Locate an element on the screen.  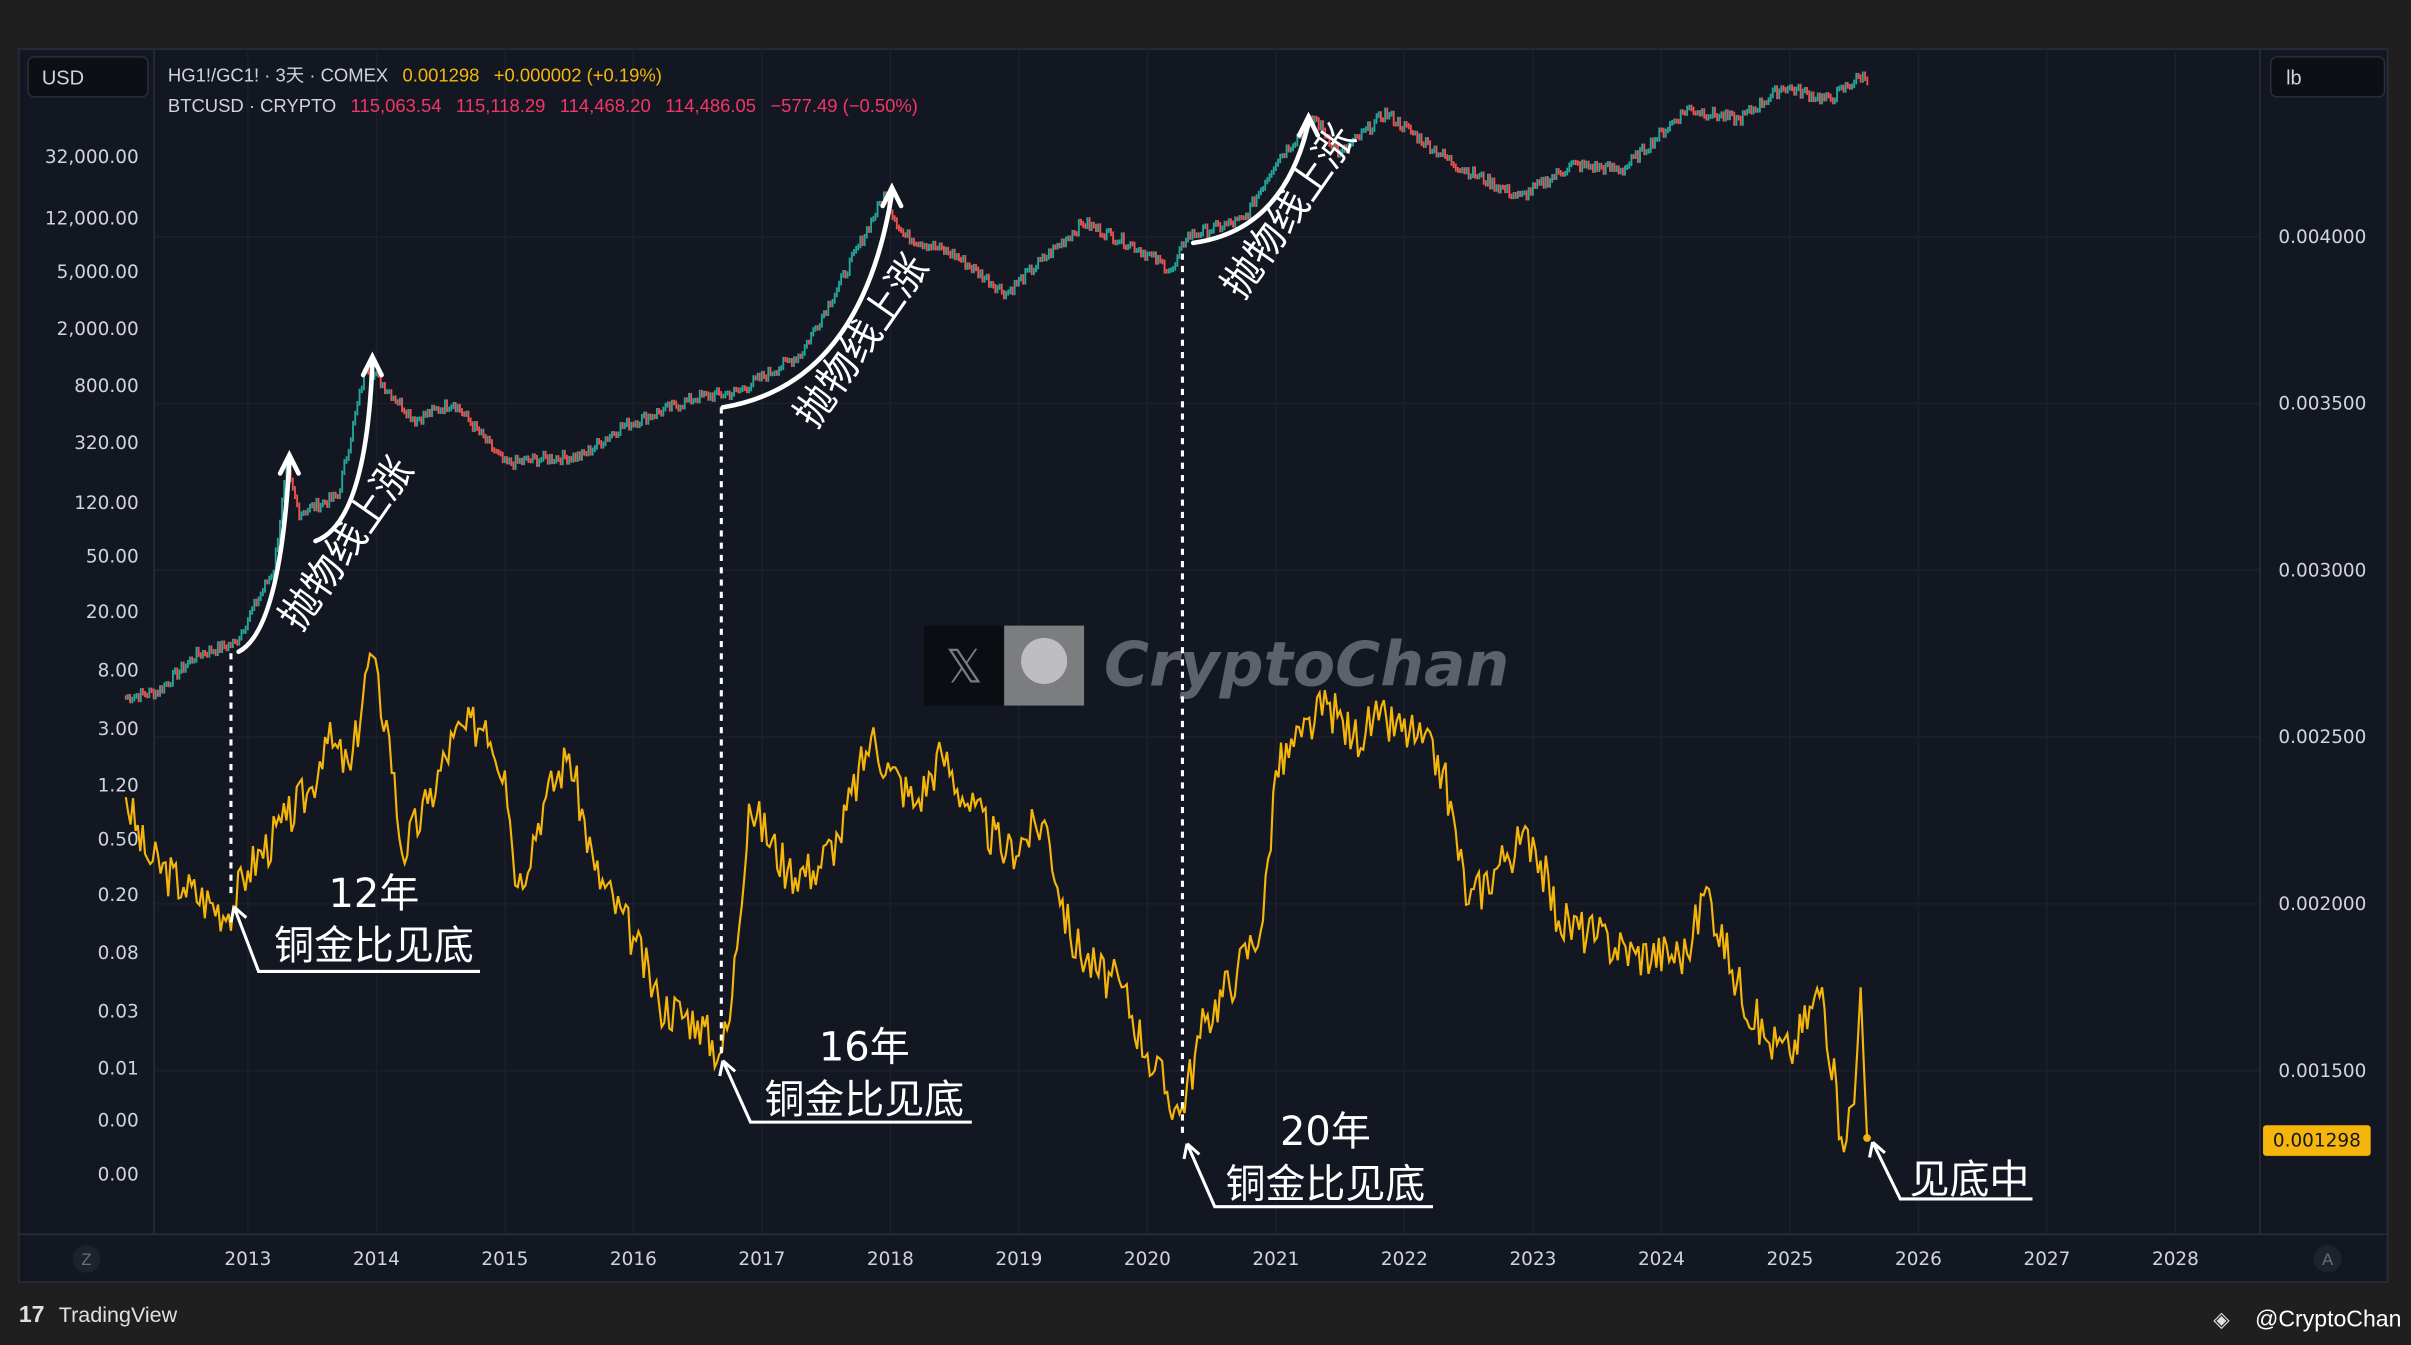
currency-button-label: USD is located at coordinates (63, 79).